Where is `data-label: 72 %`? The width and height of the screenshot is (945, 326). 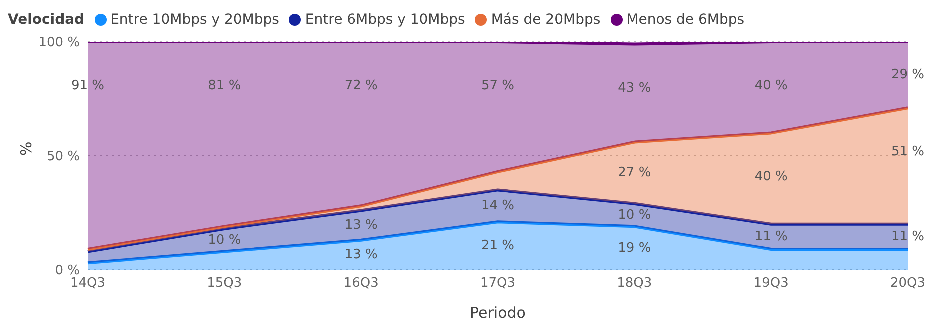
data-label: 72 % is located at coordinates (361, 86).